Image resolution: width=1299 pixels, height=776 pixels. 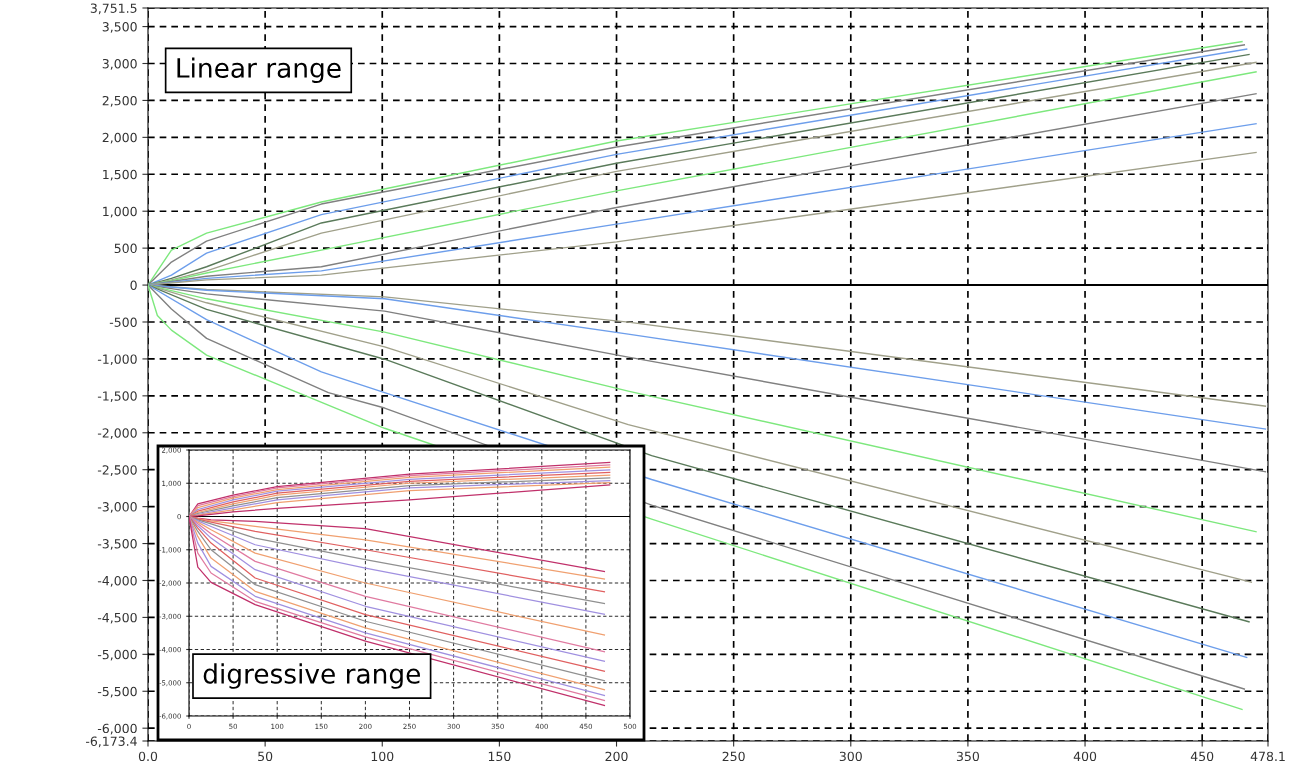 What do you see at coordinates (117, 507) in the screenshot?
I see `y-tick-label: -3,000` at bounding box center [117, 507].